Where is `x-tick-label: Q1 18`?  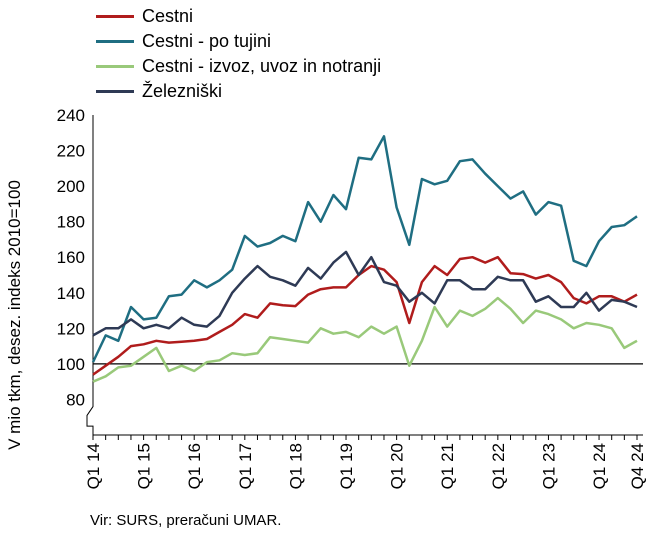
x-tick-label: Q1 18 is located at coordinates (295, 466).